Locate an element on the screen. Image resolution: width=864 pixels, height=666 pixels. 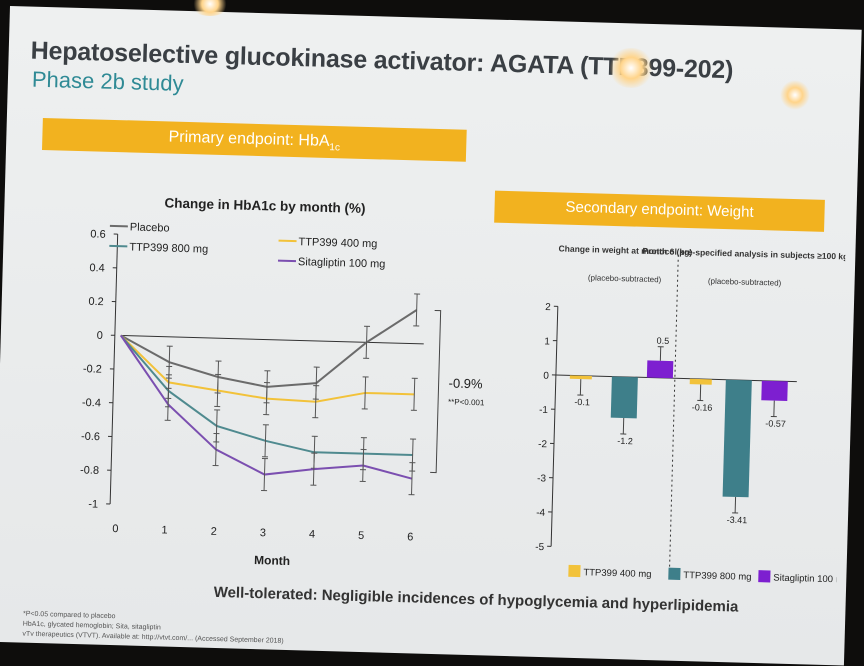
group-divider is located at coordinates (674, 412).